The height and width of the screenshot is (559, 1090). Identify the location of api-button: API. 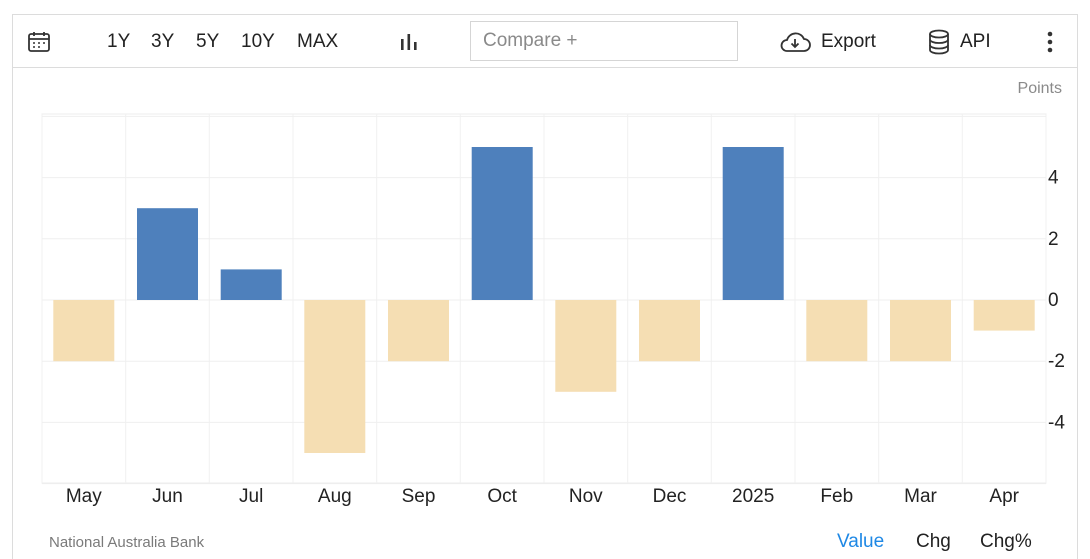
(959, 42).